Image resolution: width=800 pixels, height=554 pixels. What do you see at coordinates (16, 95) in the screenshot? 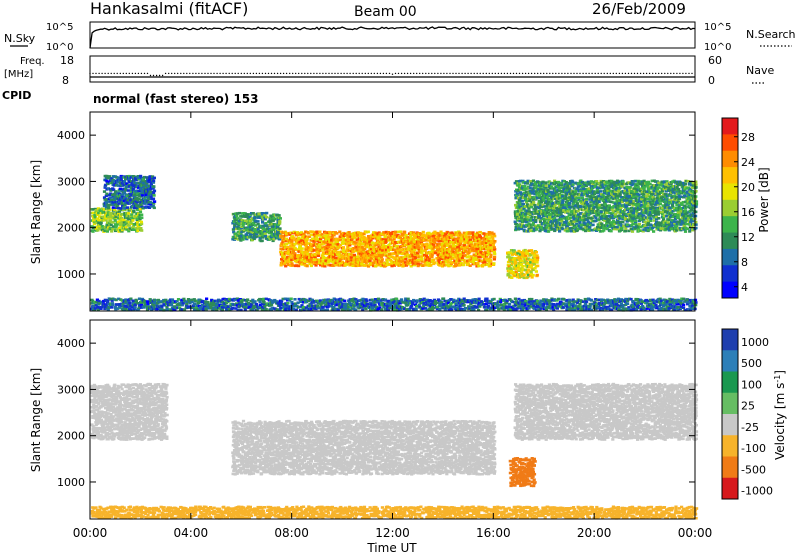
I see `cpid-label: CPID` at bounding box center [16, 95].